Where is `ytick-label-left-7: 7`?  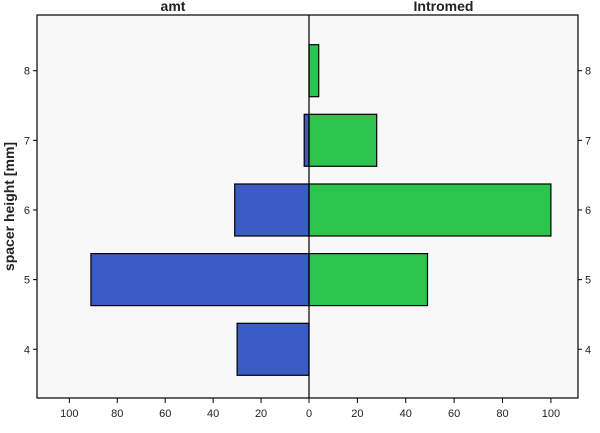
ytick-label-left-7: 7 is located at coordinates (27, 141).